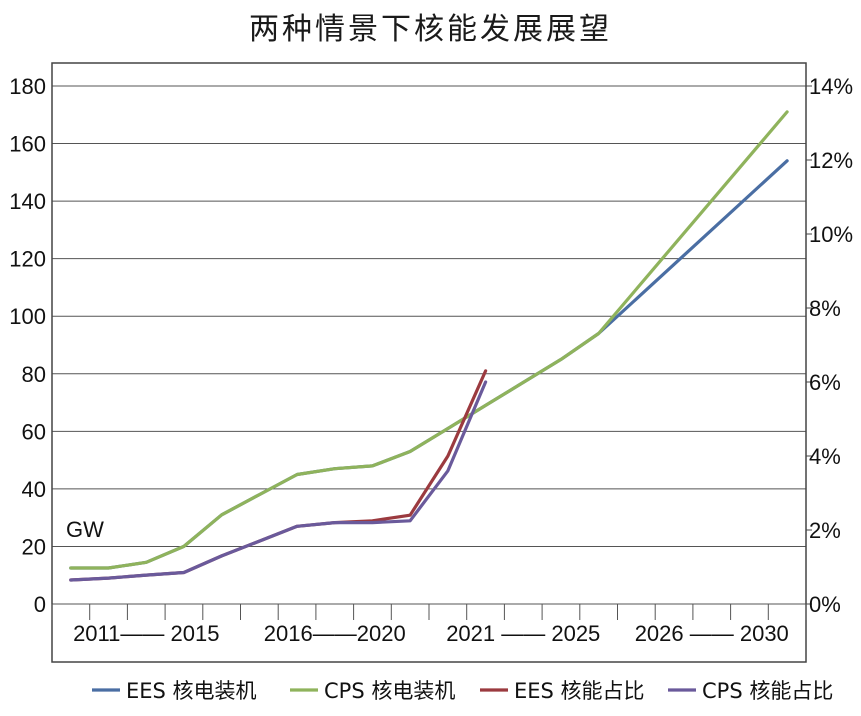 The image size is (861, 716). Describe the element at coordinates (767, 691) in the screenshot. I see `legend-label: CPS 核能占比` at that location.